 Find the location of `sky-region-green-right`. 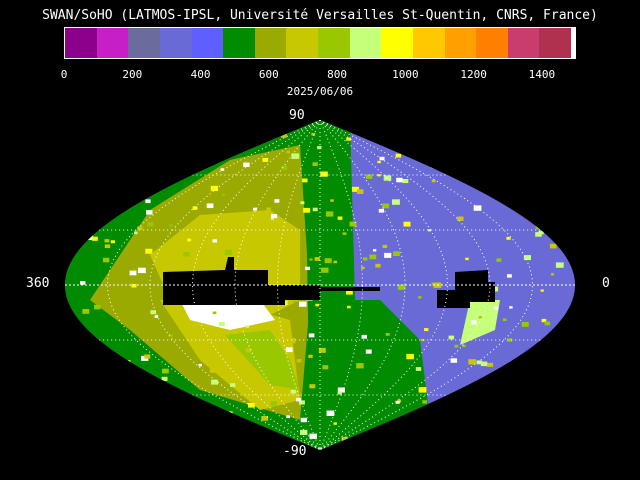

sky-region-green-right is located at coordinates (380, 375).